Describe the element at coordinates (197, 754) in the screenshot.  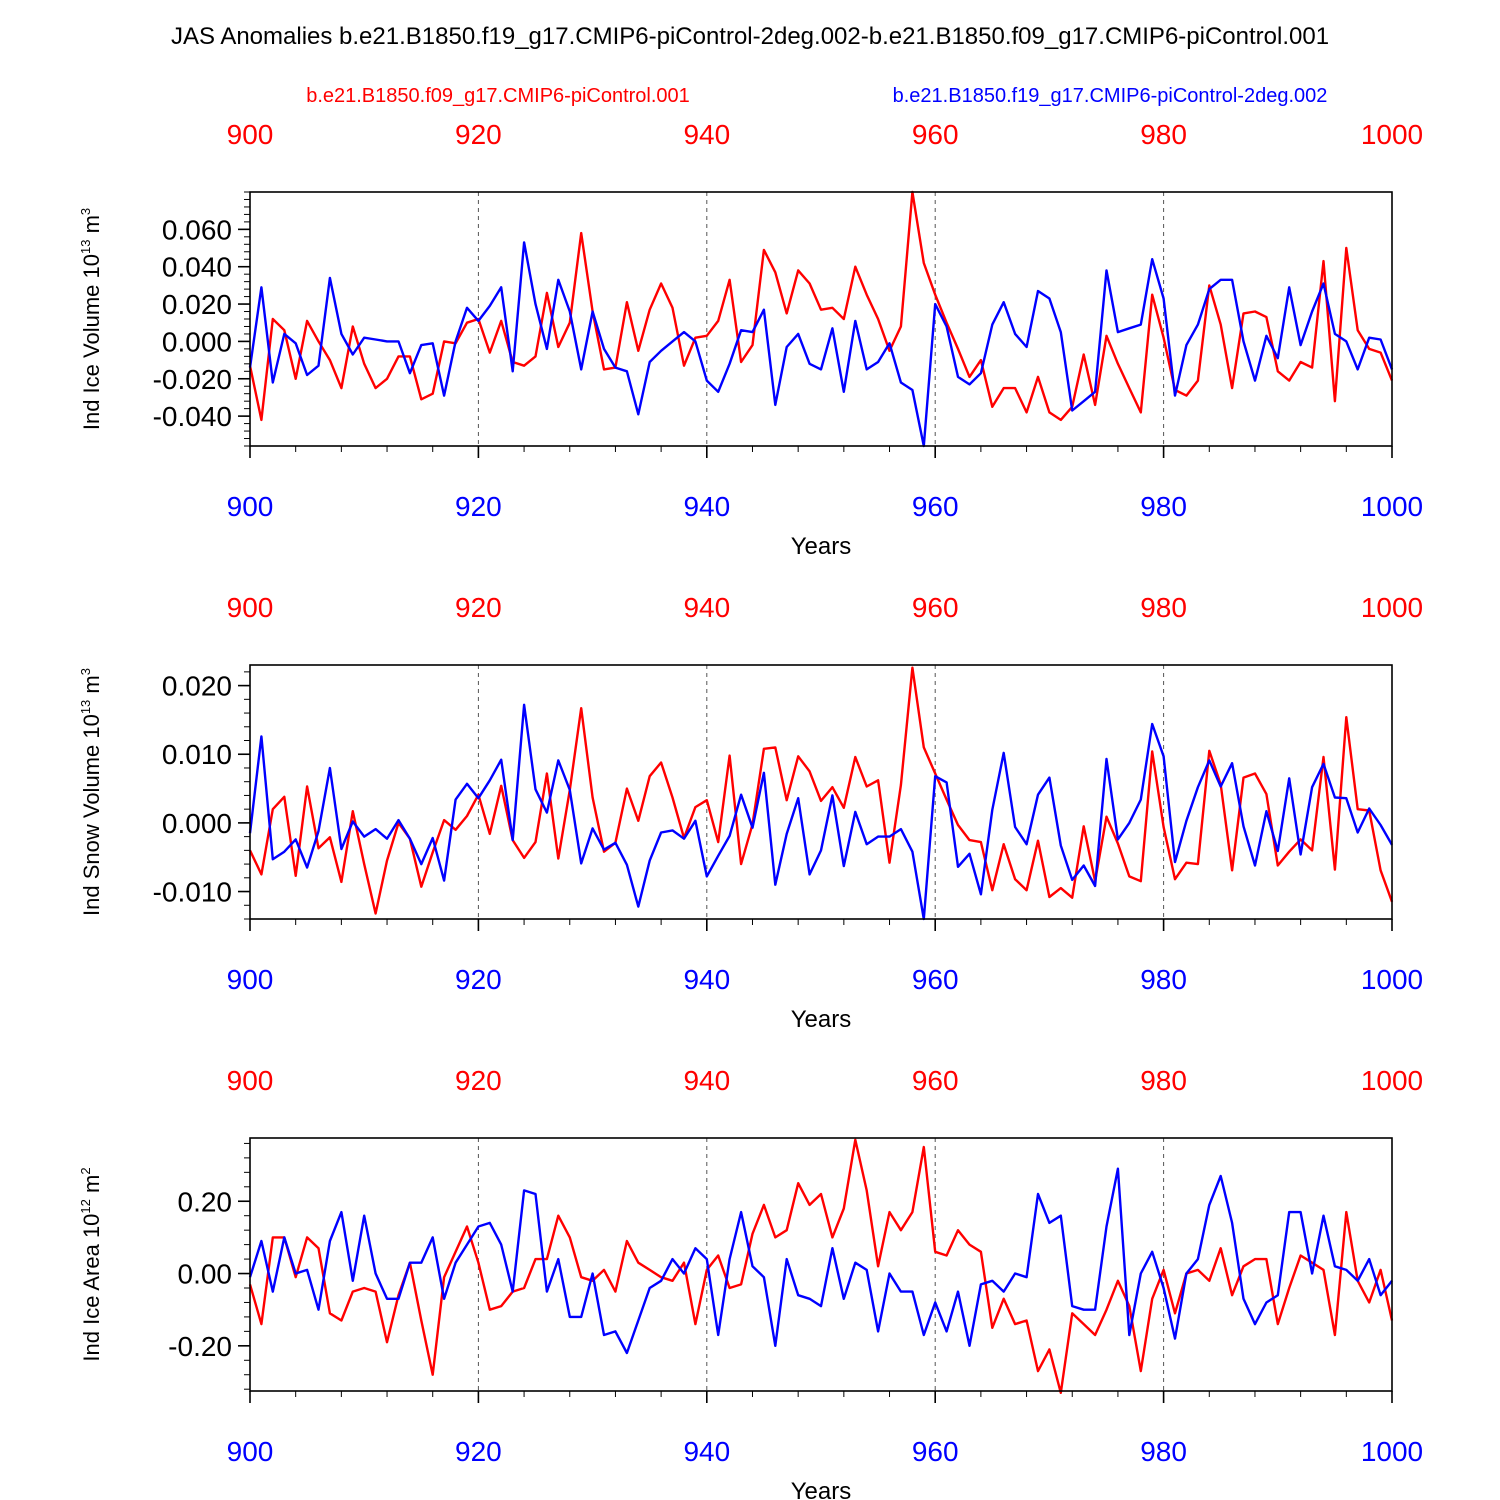
I see `y-tick-label: 0.010` at that location.